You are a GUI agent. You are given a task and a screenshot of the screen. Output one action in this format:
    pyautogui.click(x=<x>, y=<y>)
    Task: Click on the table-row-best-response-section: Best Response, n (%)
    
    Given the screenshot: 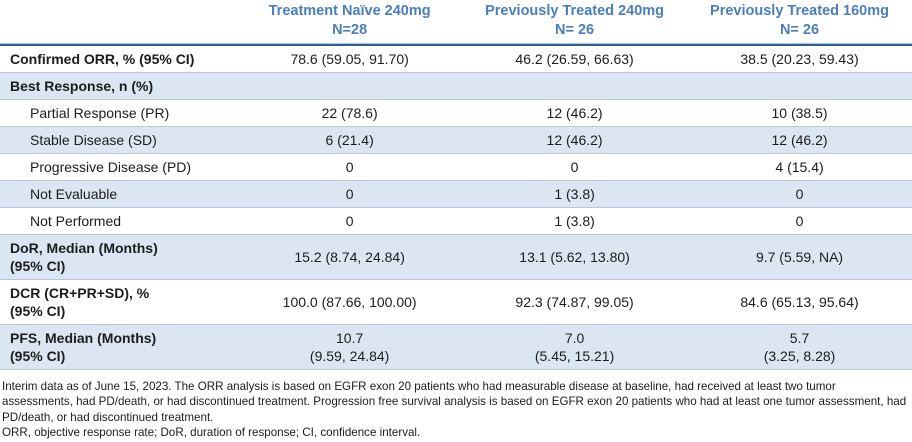 What is the action you would take?
    pyautogui.click(x=456, y=86)
    